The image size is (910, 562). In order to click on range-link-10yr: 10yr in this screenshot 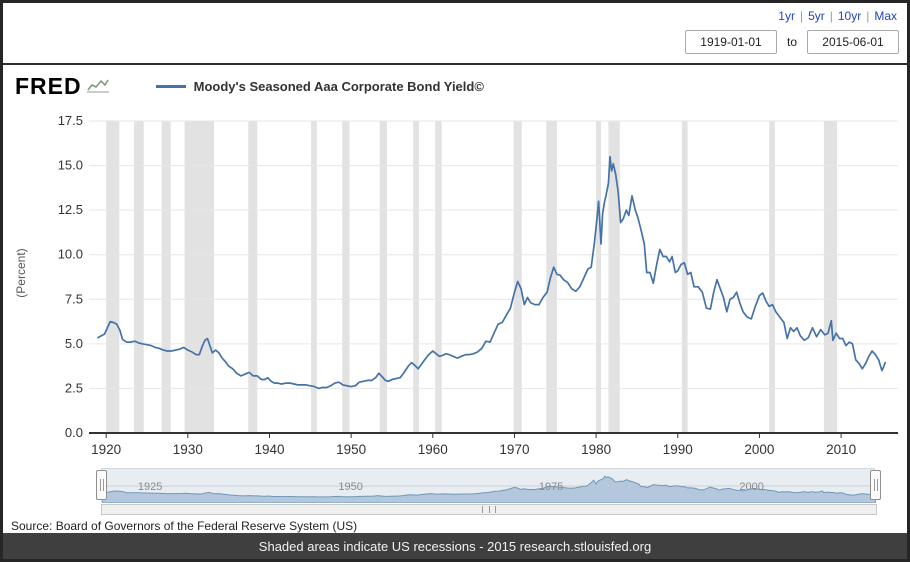, I will do `click(849, 16)`.